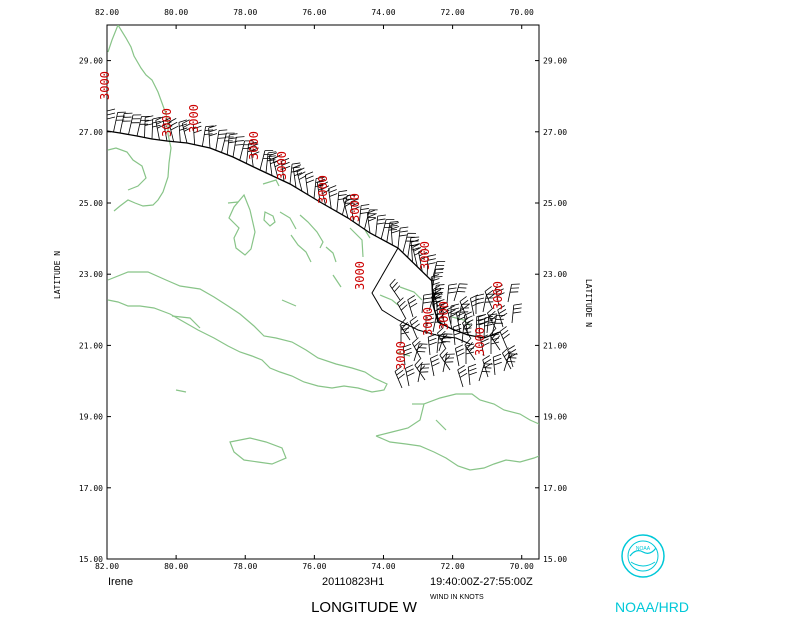 The width and height of the screenshot is (800, 640). I want to click on lat-tick-label-right: 23.00, so click(555, 274).